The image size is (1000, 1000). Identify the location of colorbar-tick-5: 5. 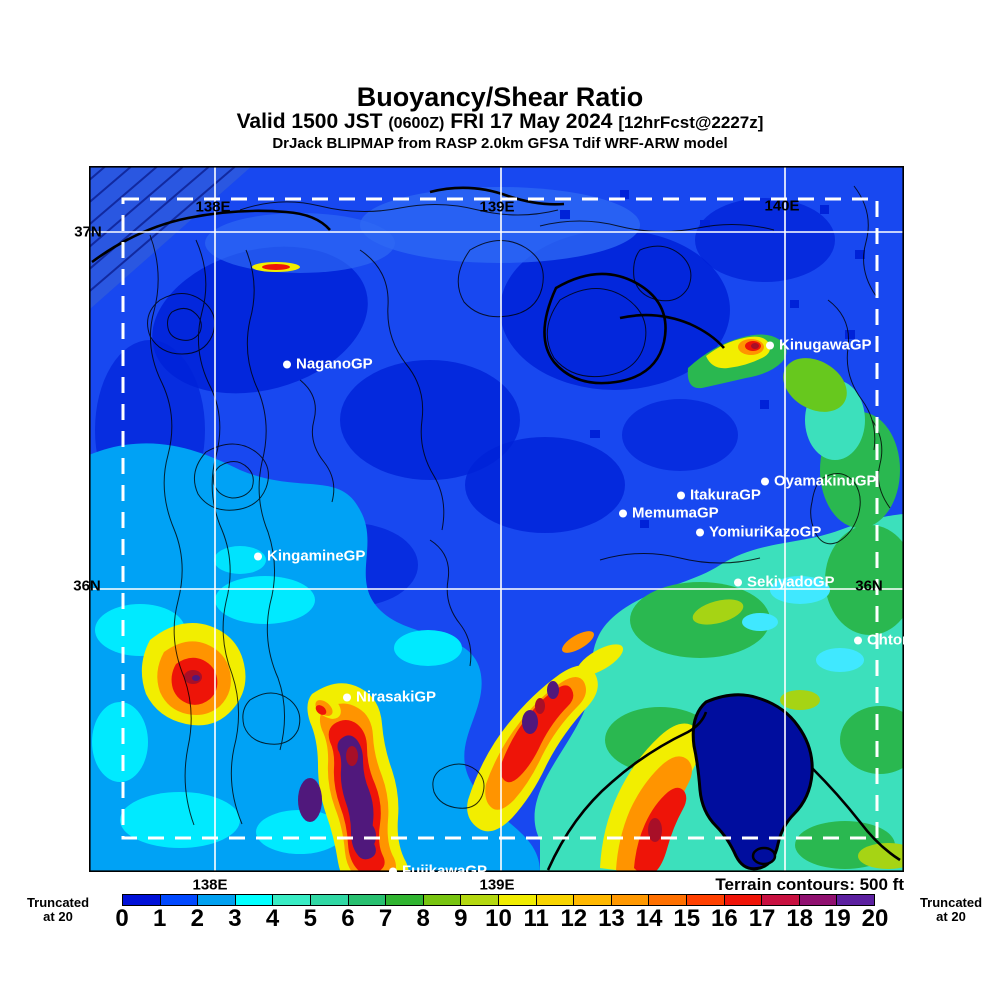
(310, 918).